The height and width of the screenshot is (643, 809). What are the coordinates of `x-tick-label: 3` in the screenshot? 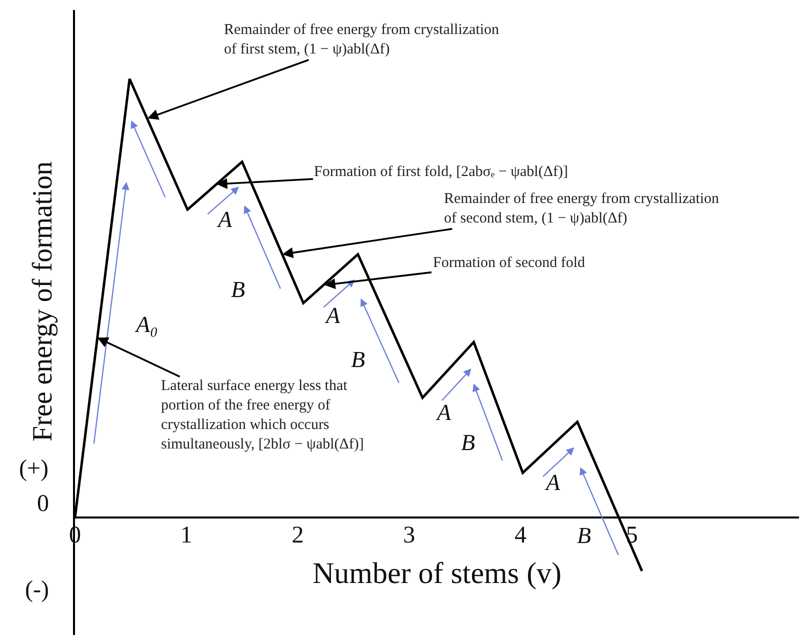 It's located at (409, 535).